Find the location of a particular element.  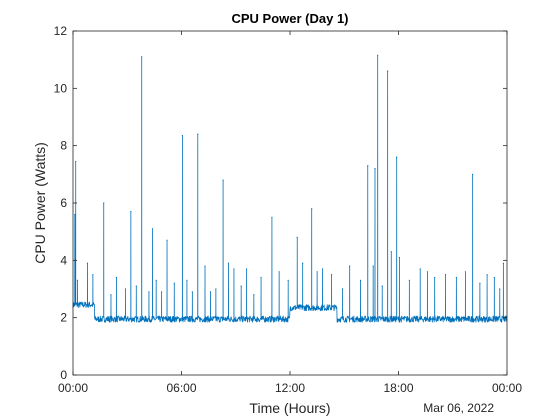

y-tick-label-6: 12 is located at coordinates (61, 31).